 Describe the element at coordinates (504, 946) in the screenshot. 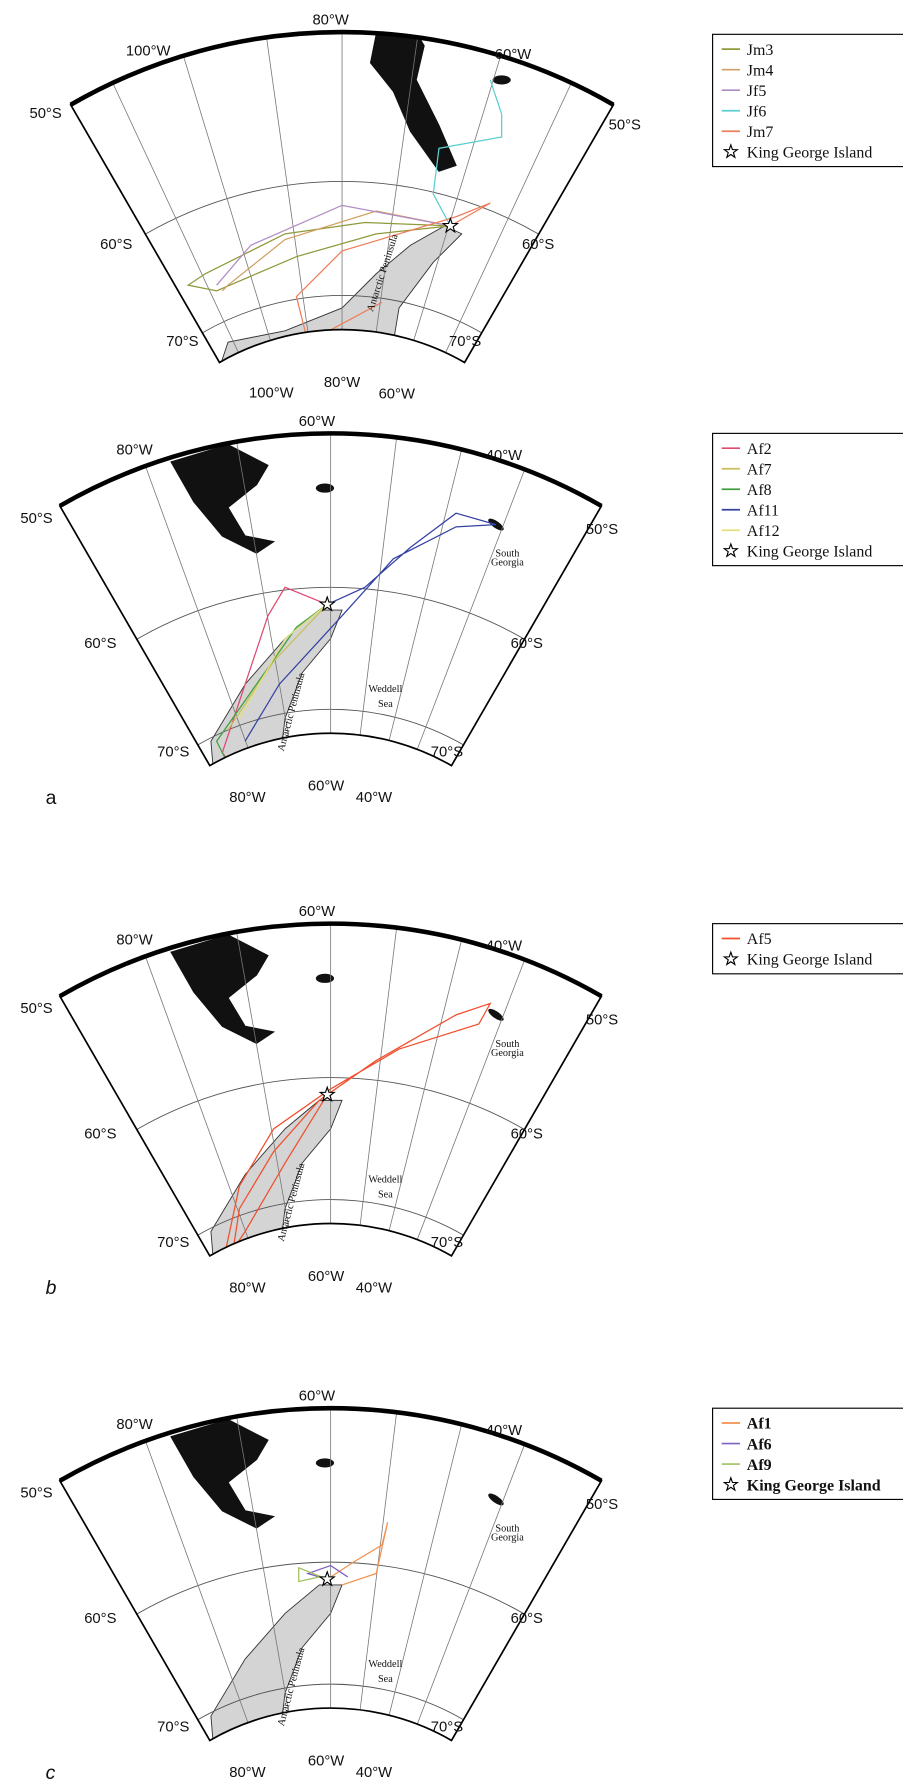

I see `top-coordinate-label: 40°W` at that location.